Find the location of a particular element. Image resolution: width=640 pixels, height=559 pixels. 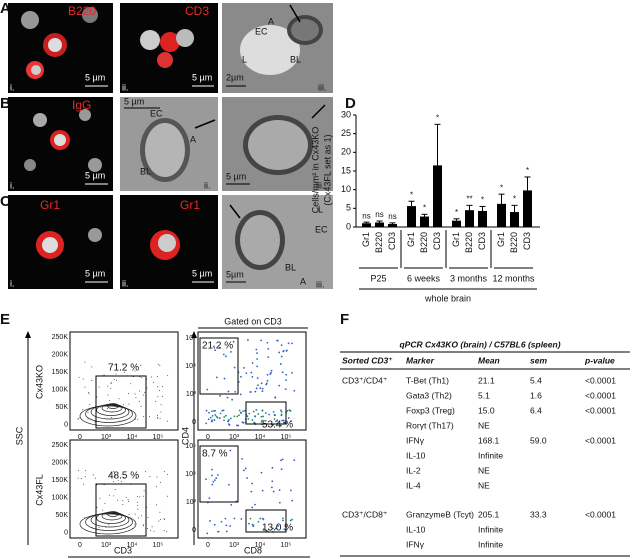

em-label: A is located at coordinates (193, 139).